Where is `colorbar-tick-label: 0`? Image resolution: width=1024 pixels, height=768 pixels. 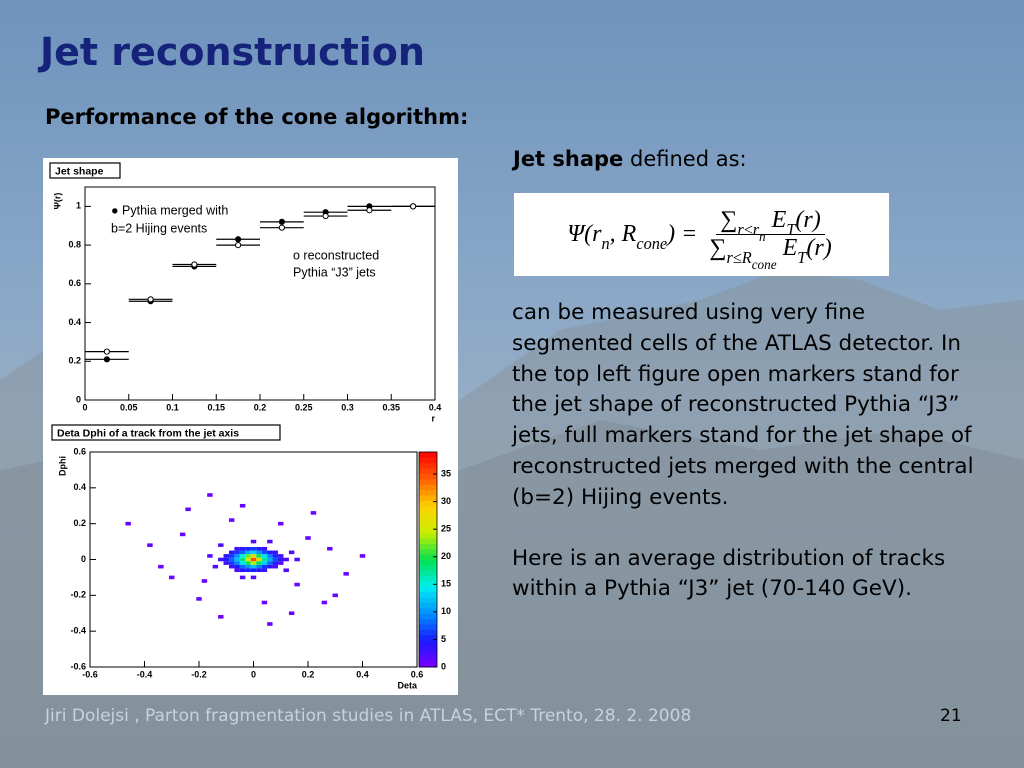
colorbar-tick-label: 0 is located at coordinates (443, 666).